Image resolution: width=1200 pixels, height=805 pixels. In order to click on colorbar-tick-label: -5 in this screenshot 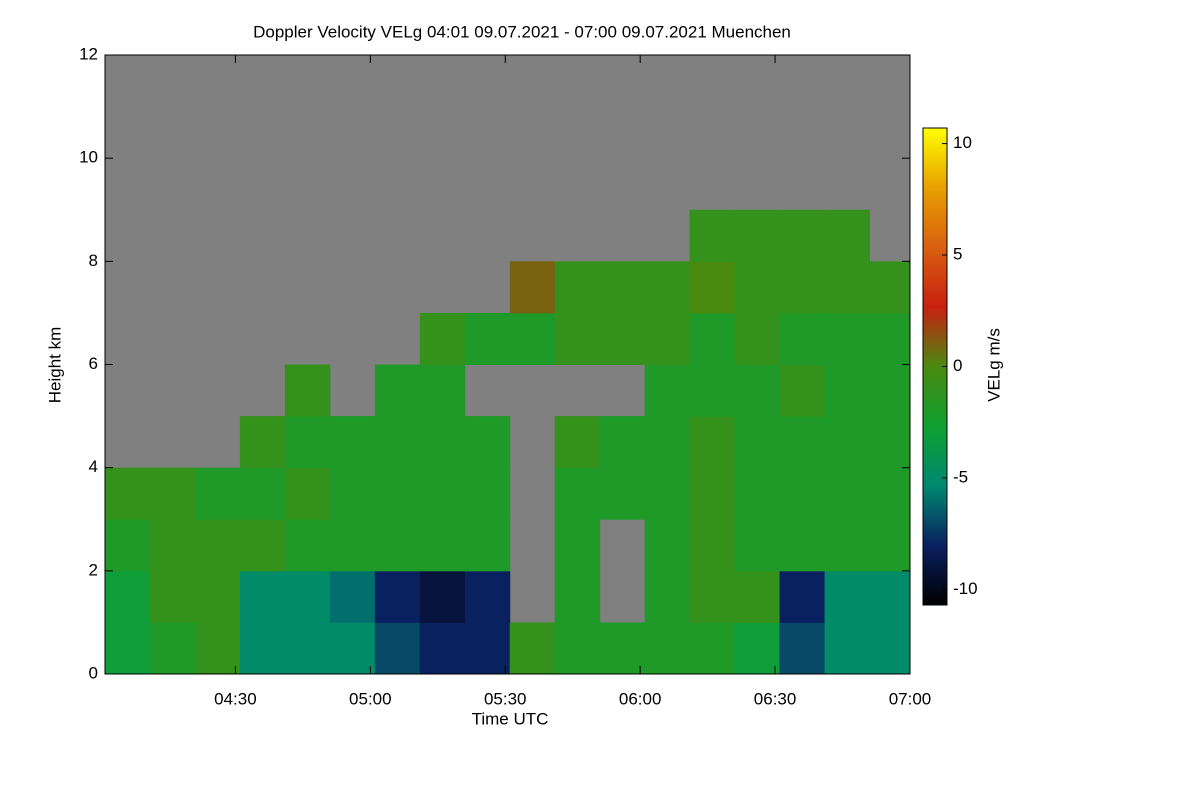, I will do `click(960, 476)`.